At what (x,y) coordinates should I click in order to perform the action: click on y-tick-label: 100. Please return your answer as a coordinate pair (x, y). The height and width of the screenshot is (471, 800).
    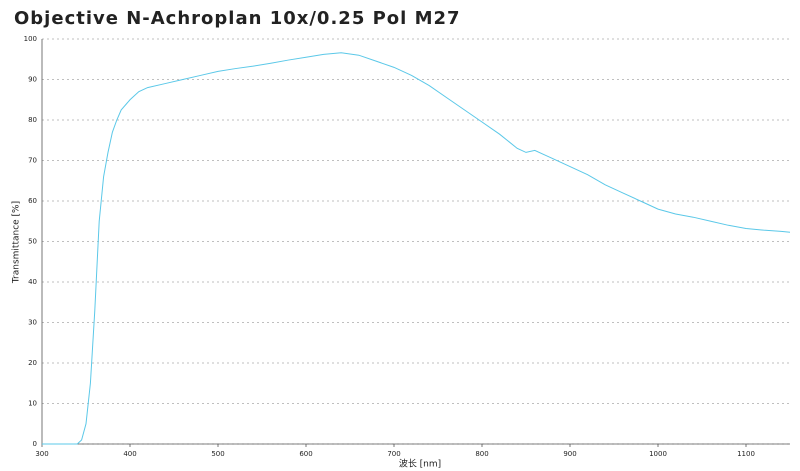
    Looking at the image, I should click on (30, 39).